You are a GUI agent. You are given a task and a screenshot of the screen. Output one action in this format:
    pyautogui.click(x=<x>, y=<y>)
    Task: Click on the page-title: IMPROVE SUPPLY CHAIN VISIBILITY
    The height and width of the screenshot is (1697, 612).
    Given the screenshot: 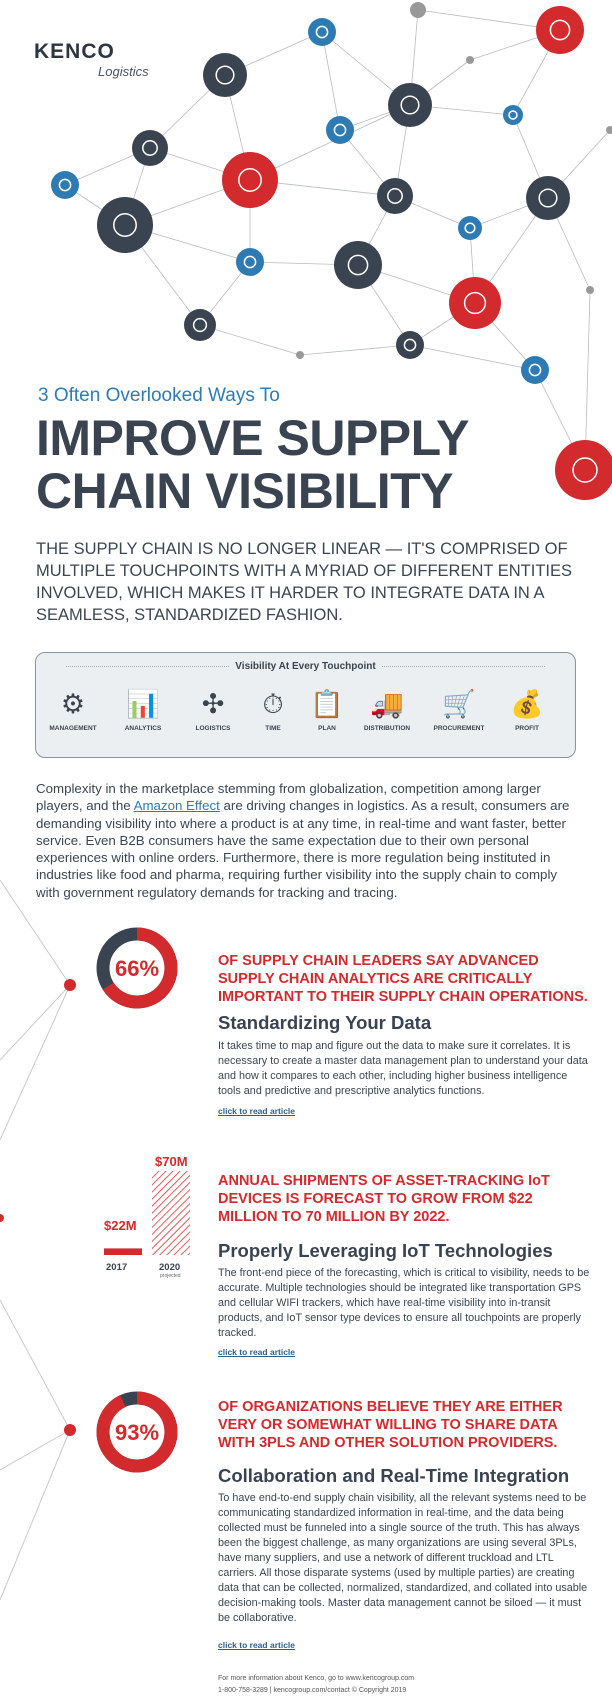 What is the action you would take?
    pyautogui.click(x=252, y=464)
    